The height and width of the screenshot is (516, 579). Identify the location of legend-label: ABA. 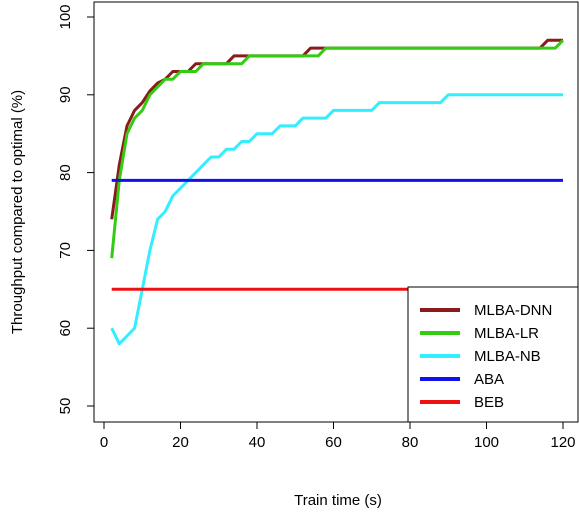
(489, 379).